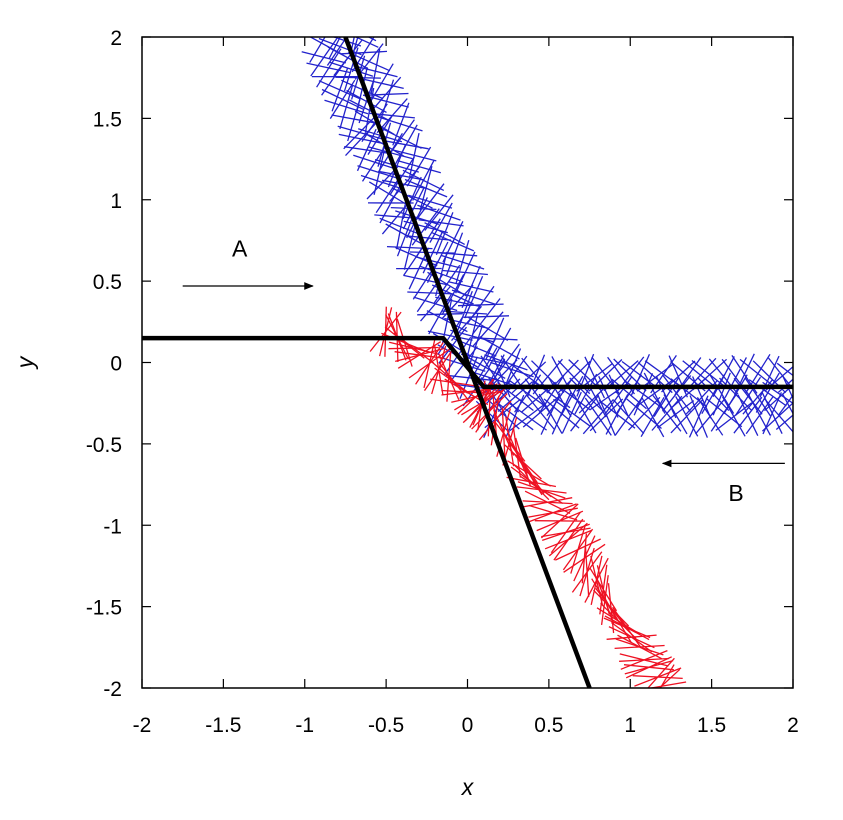 This screenshot has height=820, width=843. I want to click on y-tick-label: 1, so click(116, 201).